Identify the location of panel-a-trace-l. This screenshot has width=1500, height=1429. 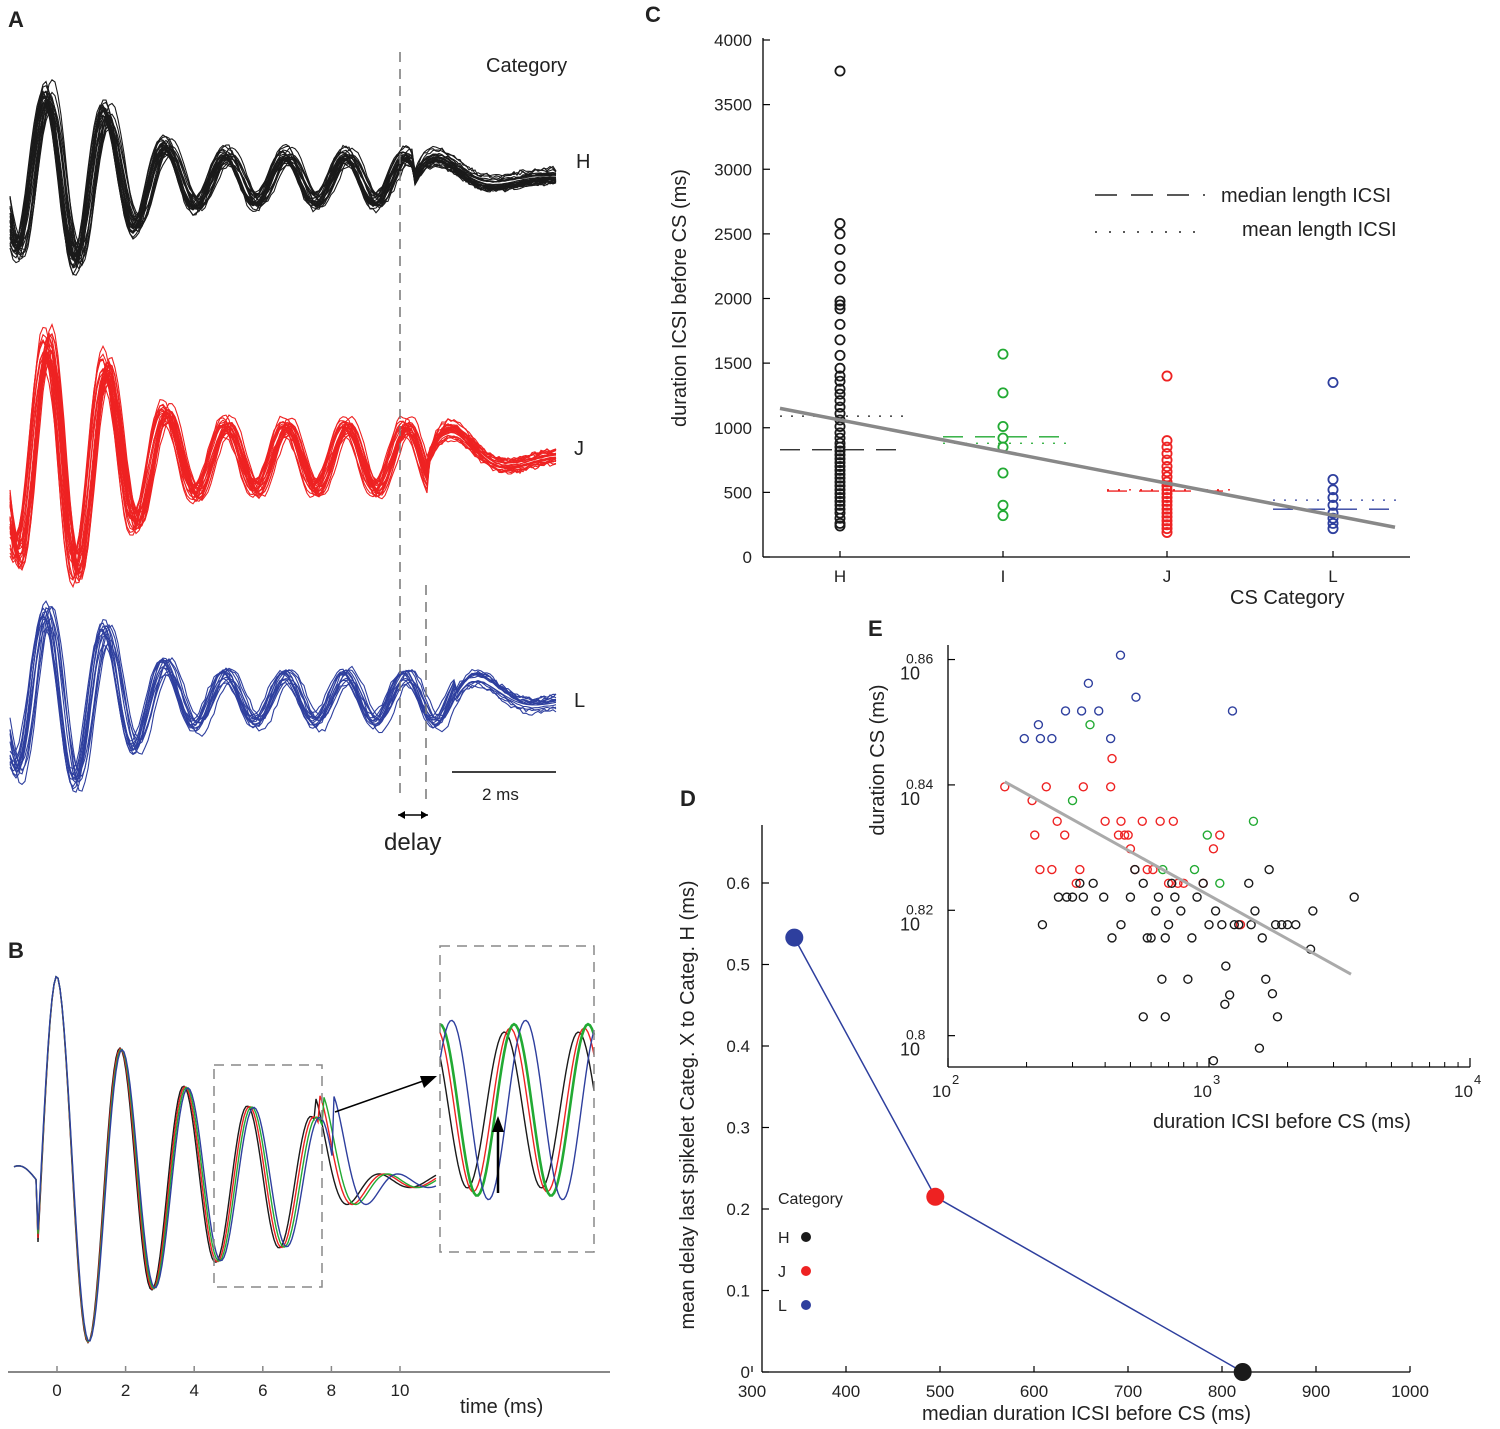
(283, 699).